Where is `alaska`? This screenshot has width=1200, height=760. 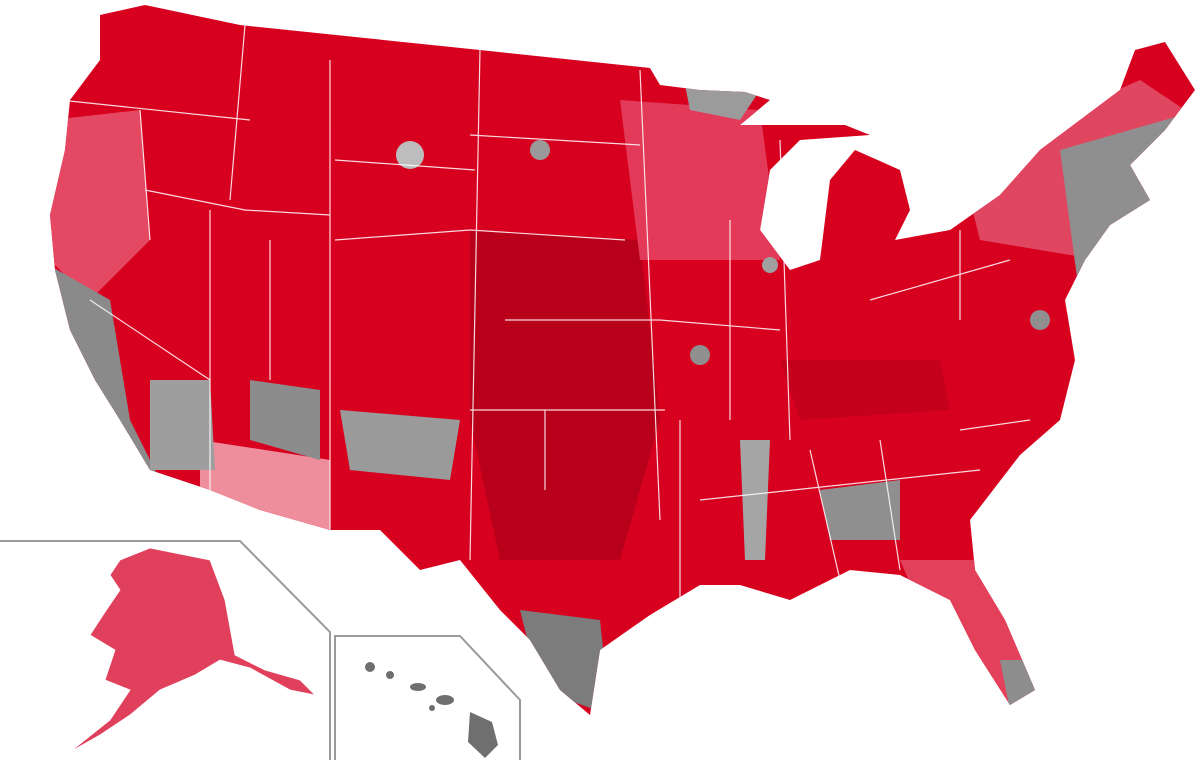 alaska is located at coordinates (193, 650).